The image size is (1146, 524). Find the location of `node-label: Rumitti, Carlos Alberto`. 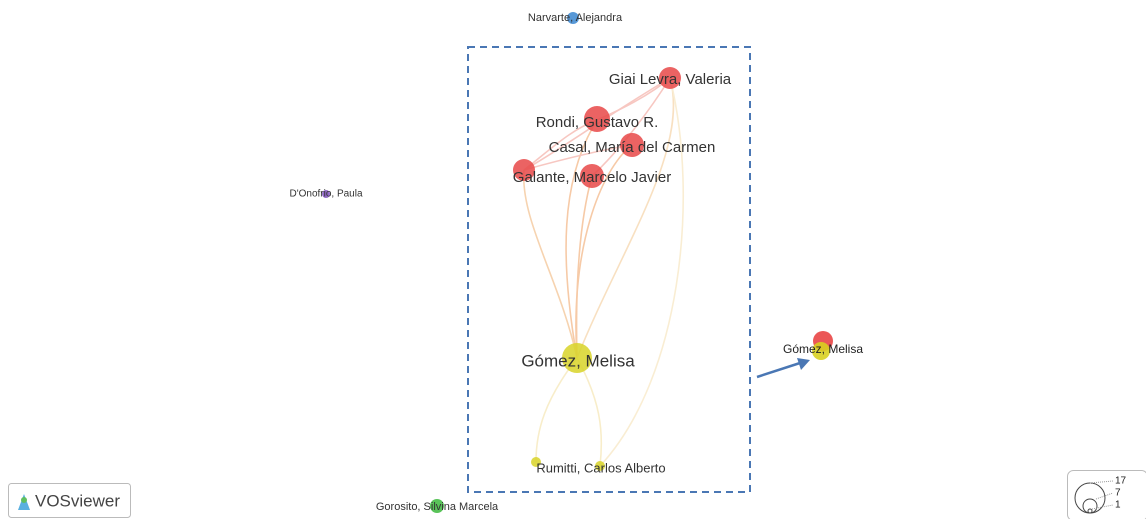

node-label: Rumitti, Carlos Alberto is located at coordinates (600, 467).